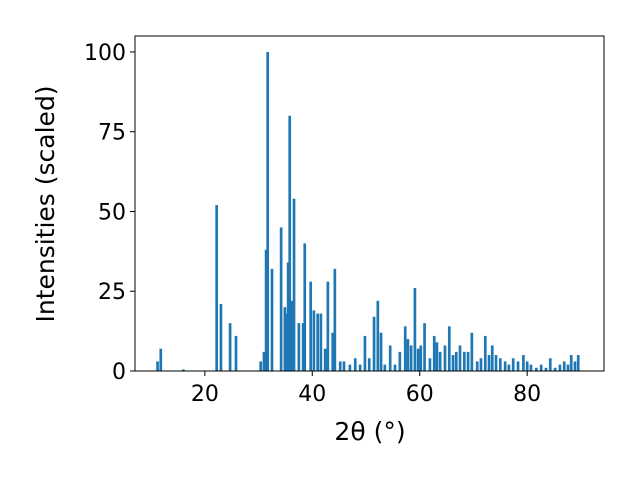  Describe the element at coordinates (45, 203) in the screenshot. I see `y-axis-label: Intensities (scaled)` at that location.